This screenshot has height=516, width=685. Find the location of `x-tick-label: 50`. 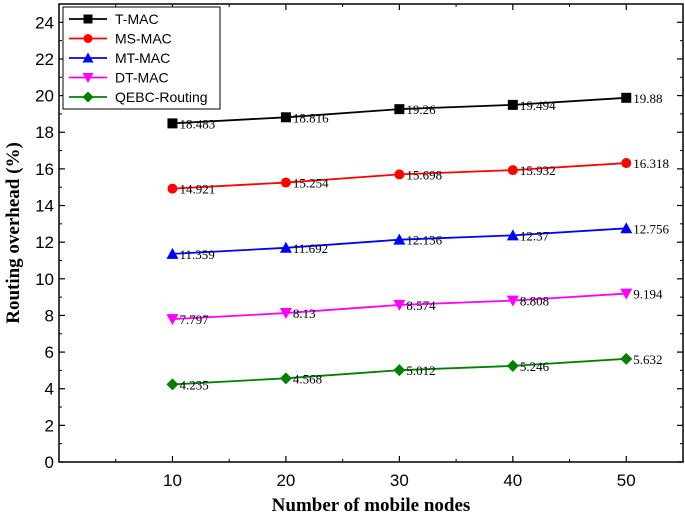

x-tick-label: 50 is located at coordinates (626, 480).